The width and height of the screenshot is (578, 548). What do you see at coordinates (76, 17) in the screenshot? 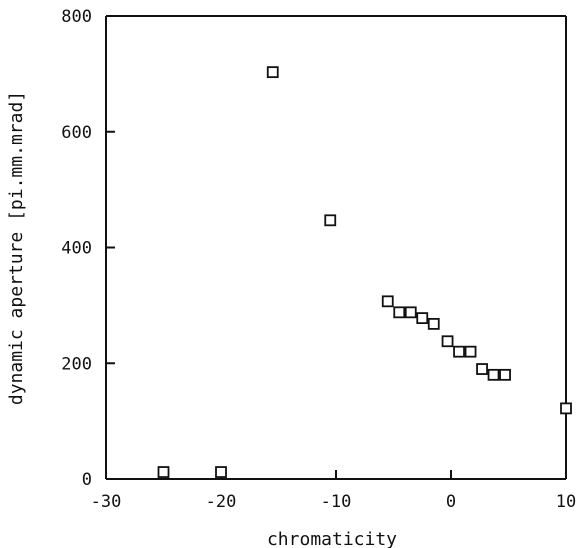
I see `y-tick-label: 800` at bounding box center [76, 17].